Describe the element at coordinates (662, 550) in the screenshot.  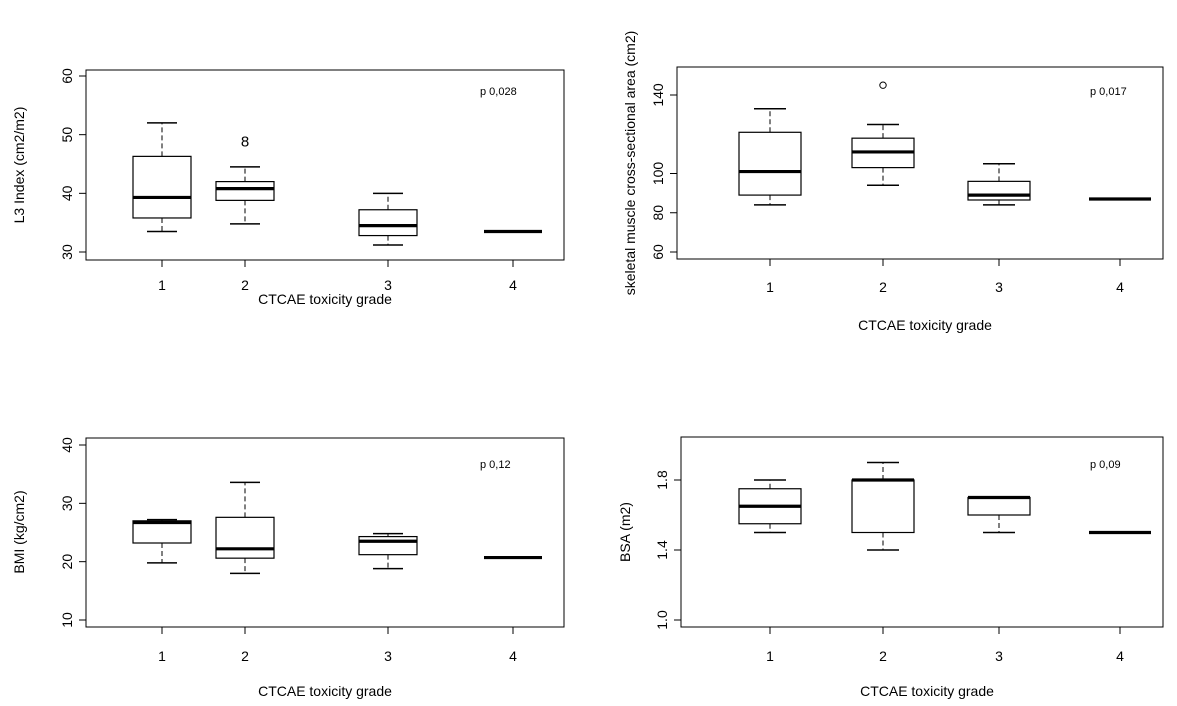
I see `y-tick-label: 1.4` at that location.